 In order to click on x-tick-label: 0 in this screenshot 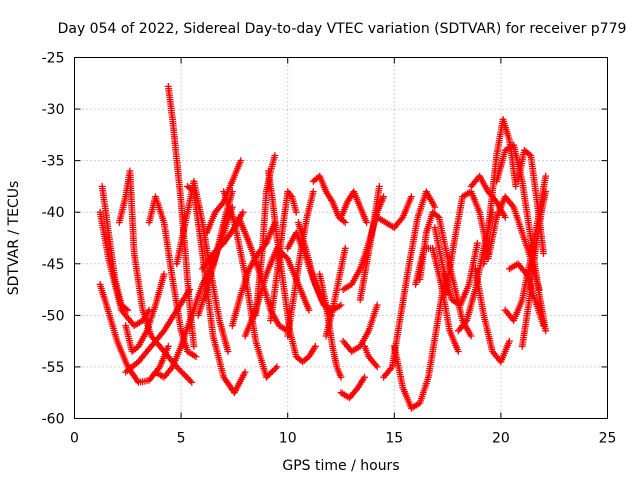, I will do `click(74, 439)`.